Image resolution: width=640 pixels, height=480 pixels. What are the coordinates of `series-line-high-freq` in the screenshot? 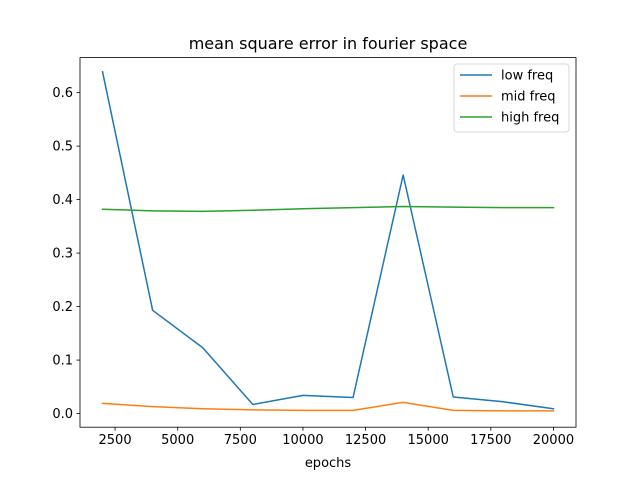 It's located at (328, 209).